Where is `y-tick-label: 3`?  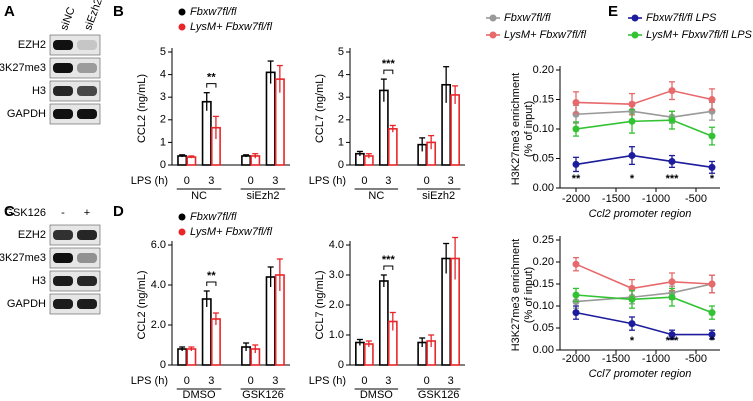 y-tick-label: 3 is located at coordinates (341, 97).